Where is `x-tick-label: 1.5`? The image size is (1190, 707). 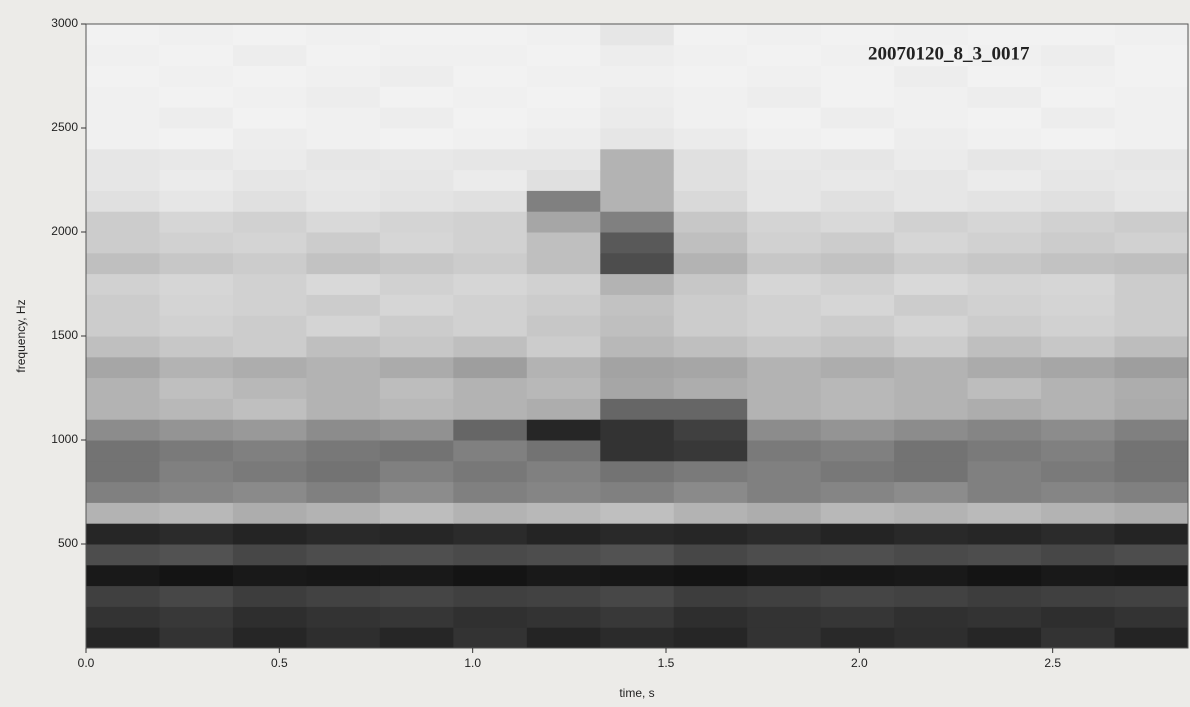 x-tick-label: 1.5 is located at coordinates (666, 663).